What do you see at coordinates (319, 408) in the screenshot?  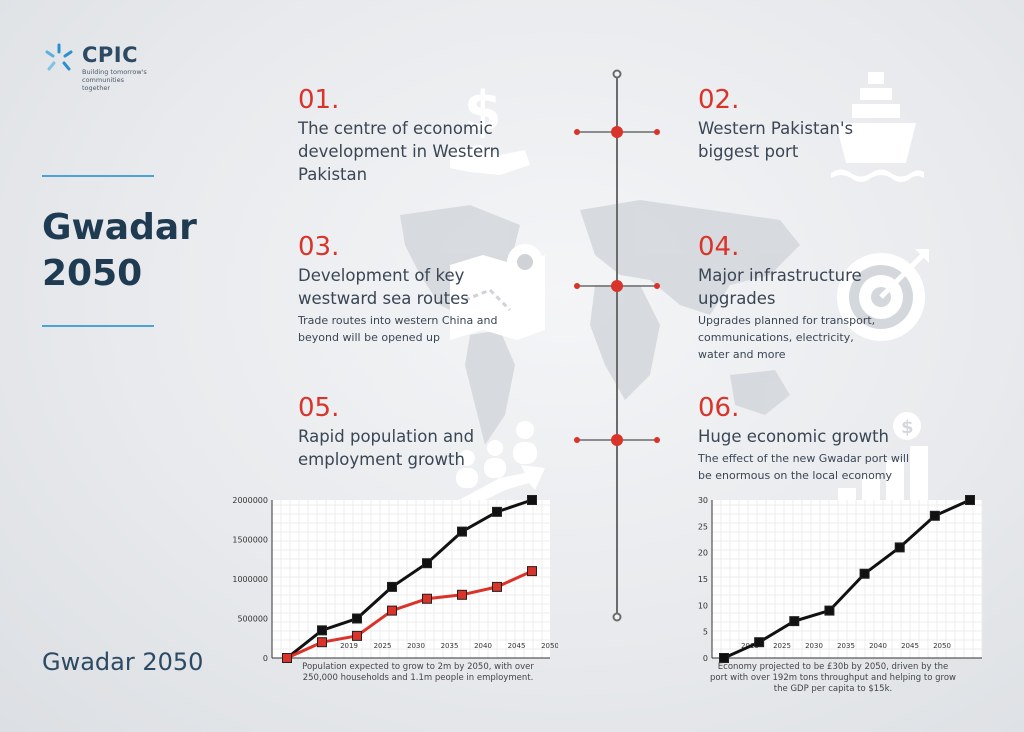 I see `item-number: 05.` at bounding box center [319, 408].